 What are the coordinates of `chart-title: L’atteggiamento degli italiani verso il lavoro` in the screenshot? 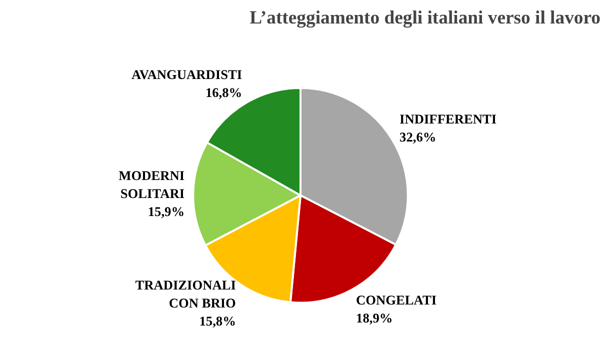 It's located at (425, 18).